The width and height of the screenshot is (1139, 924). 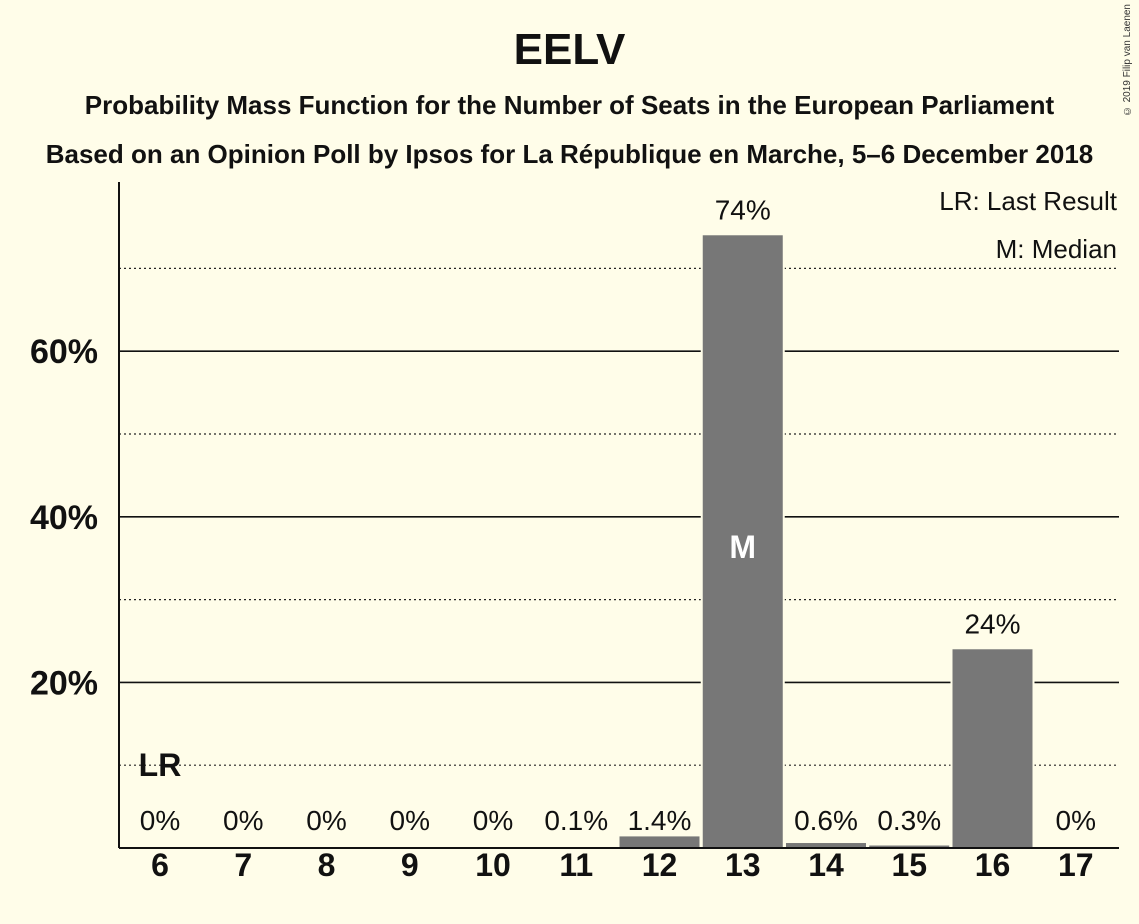 What do you see at coordinates (1056, 249) in the screenshot?
I see `legend-median: M: Median` at bounding box center [1056, 249].